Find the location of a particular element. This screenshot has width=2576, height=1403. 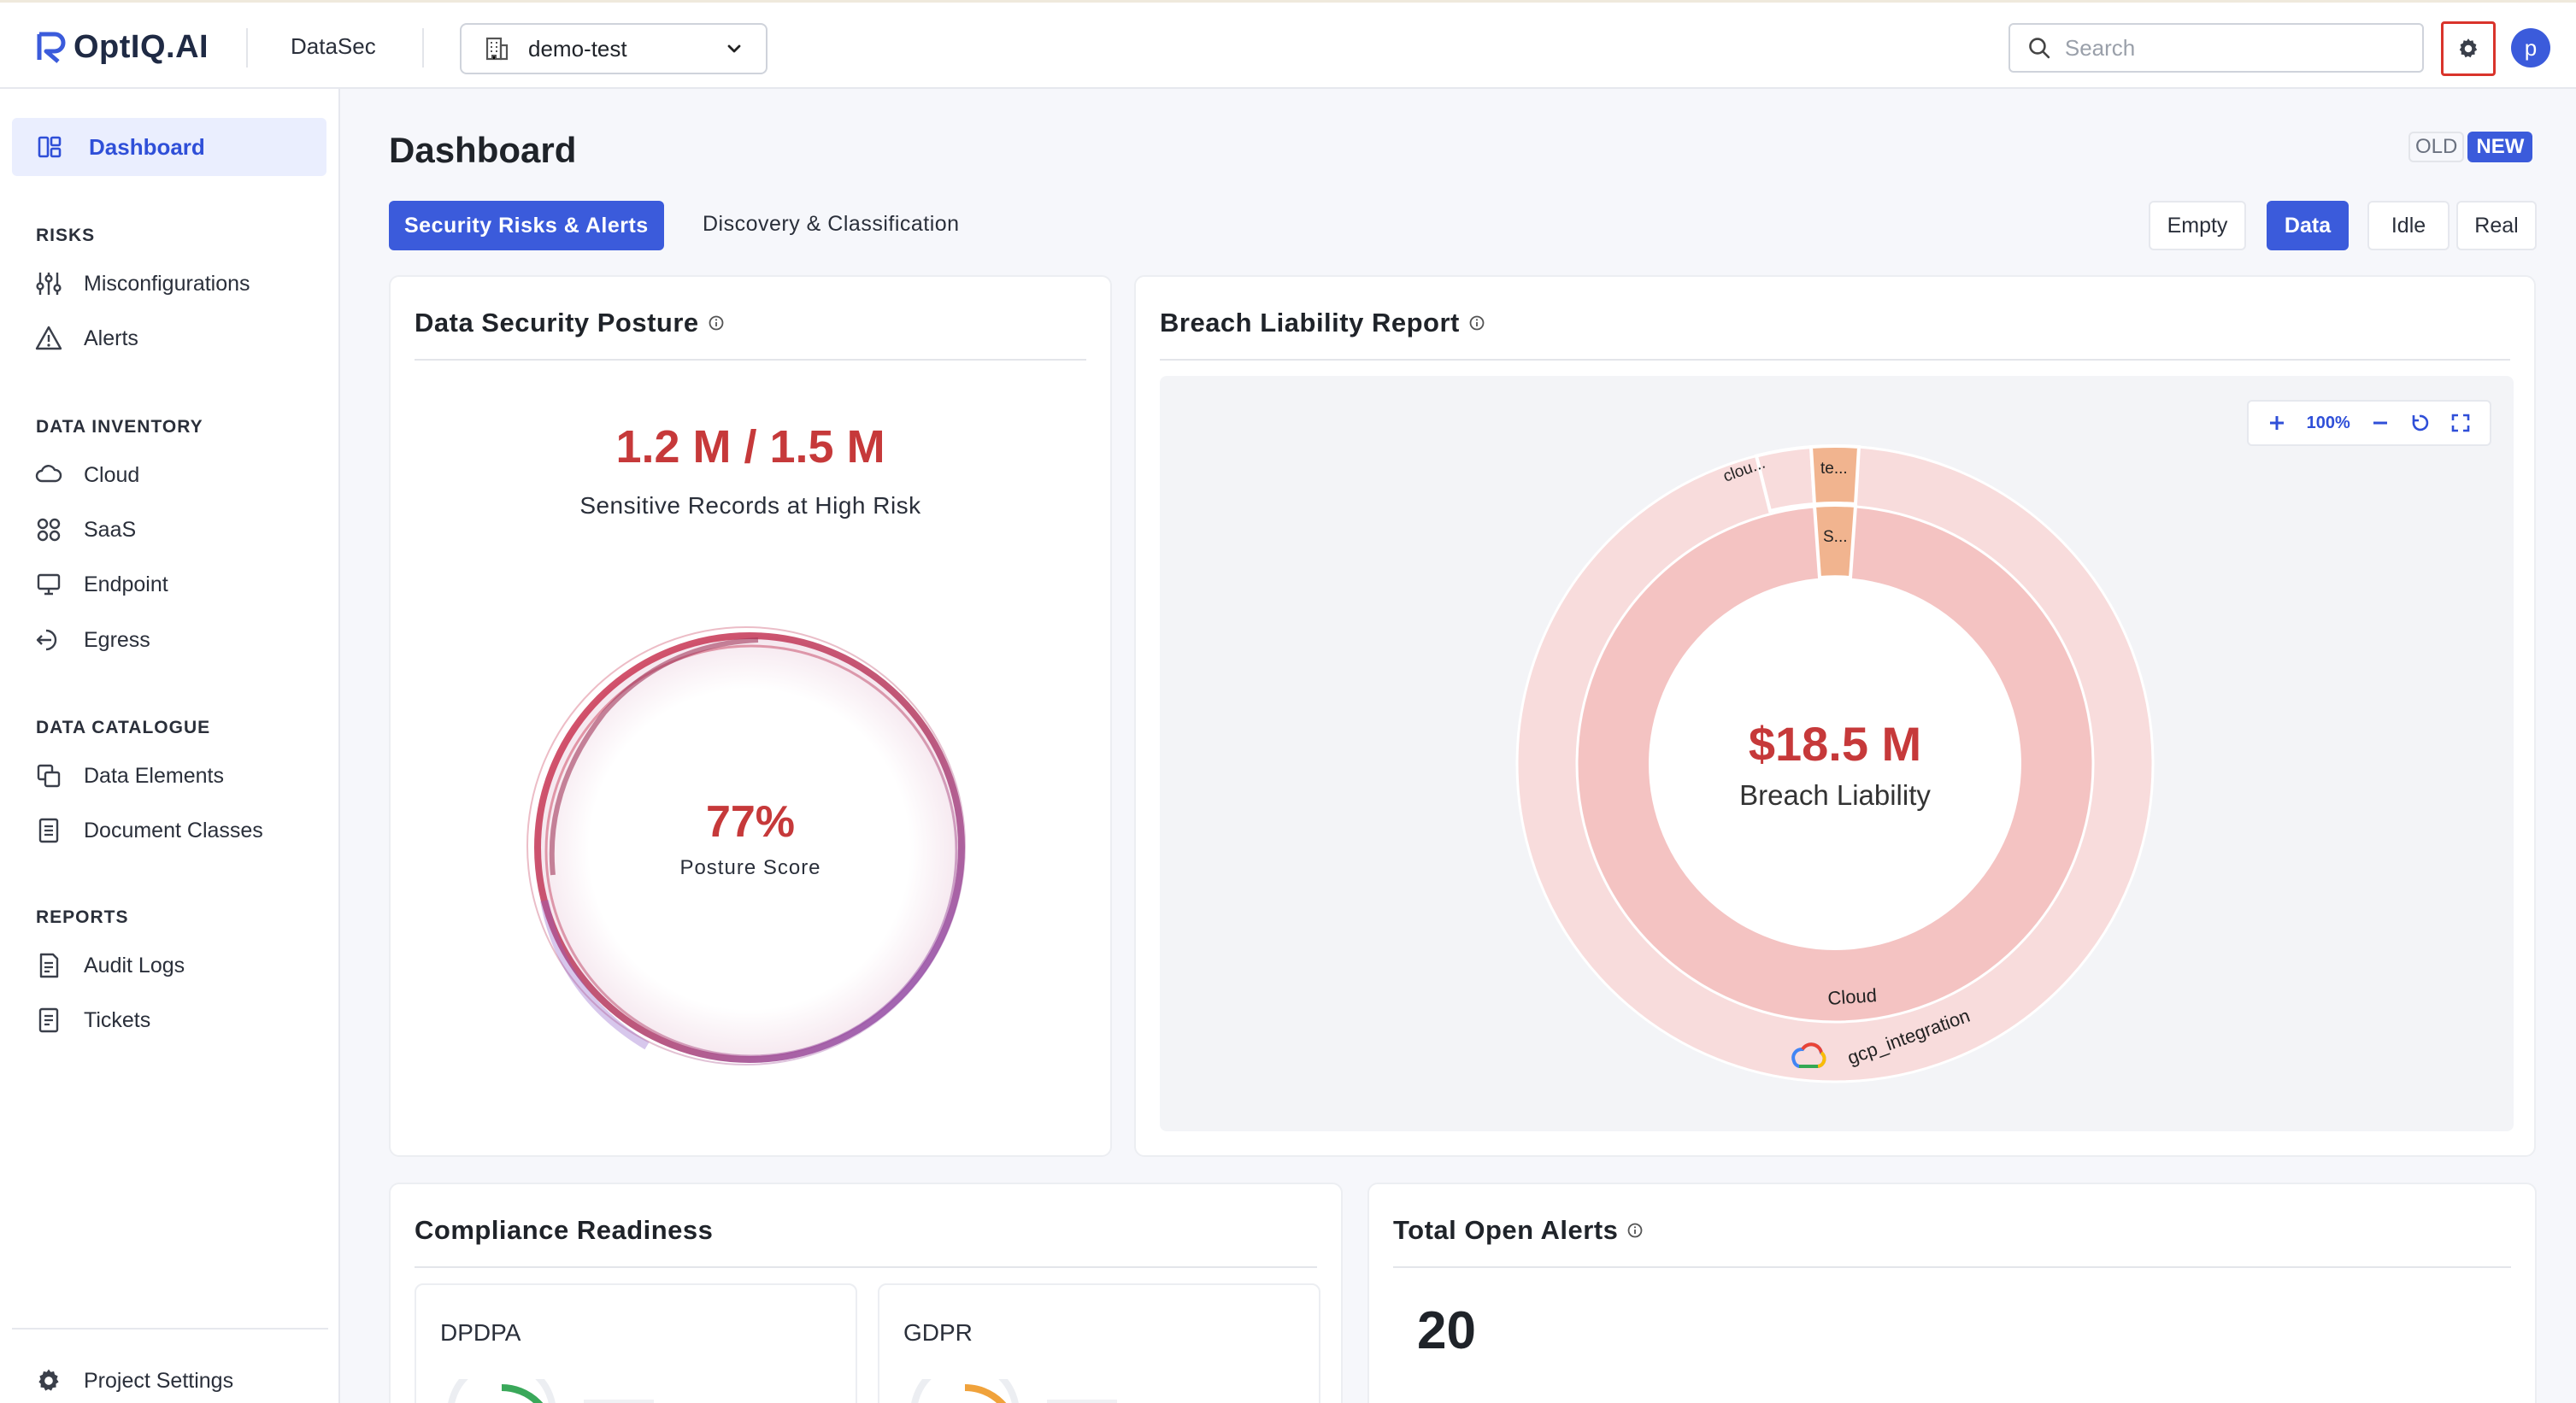

sidebar-item-label: Endpoint is located at coordinates (126, 584).